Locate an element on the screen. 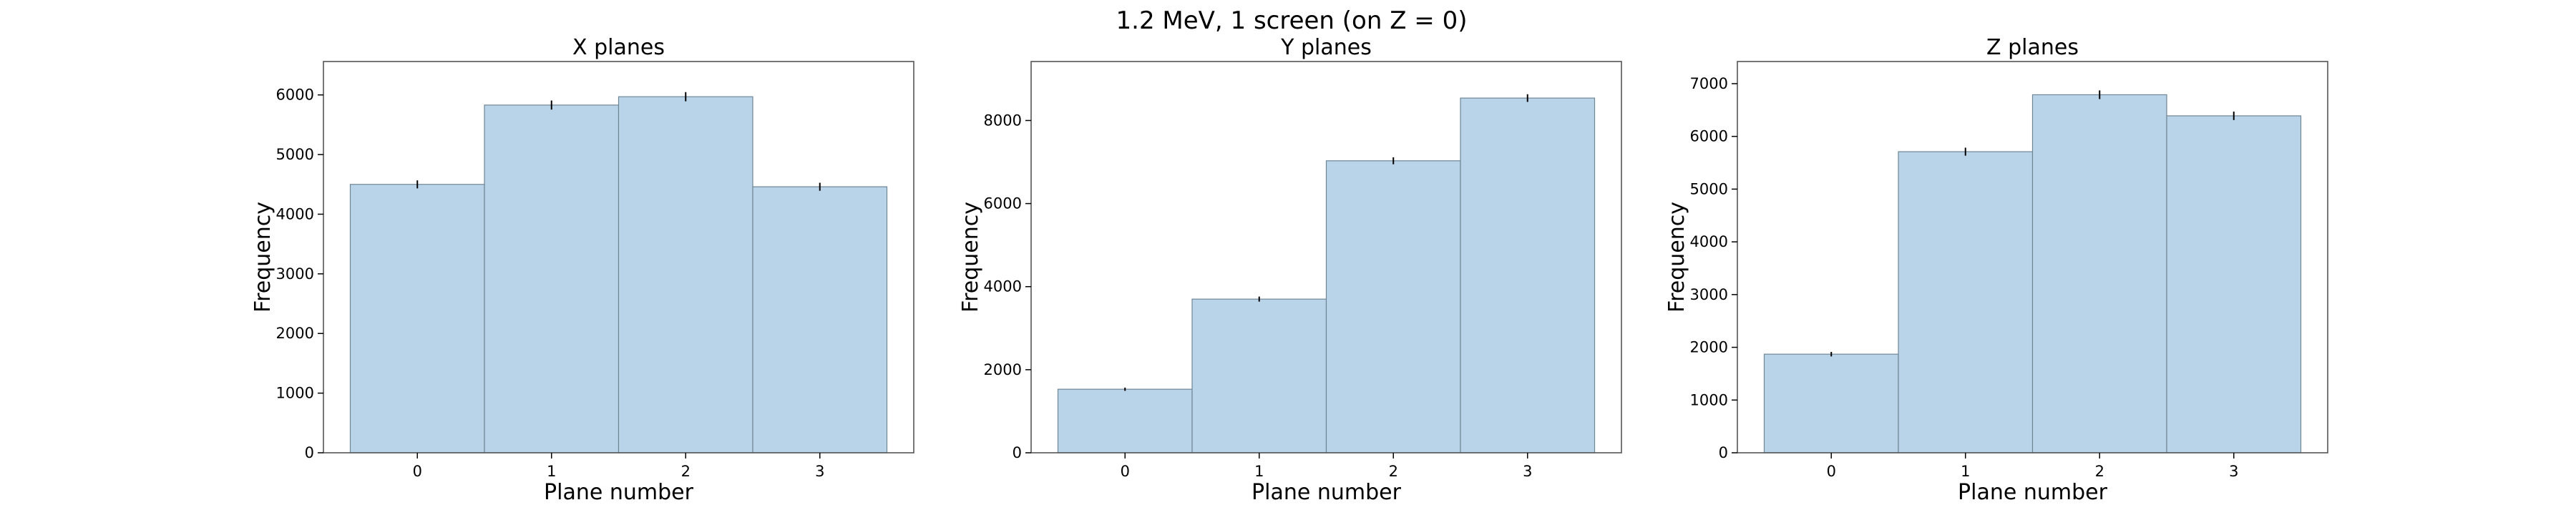 The height and width of the screenshot is (515, 2576). panel-title: Z planes is located at coordinates (2032, 47).